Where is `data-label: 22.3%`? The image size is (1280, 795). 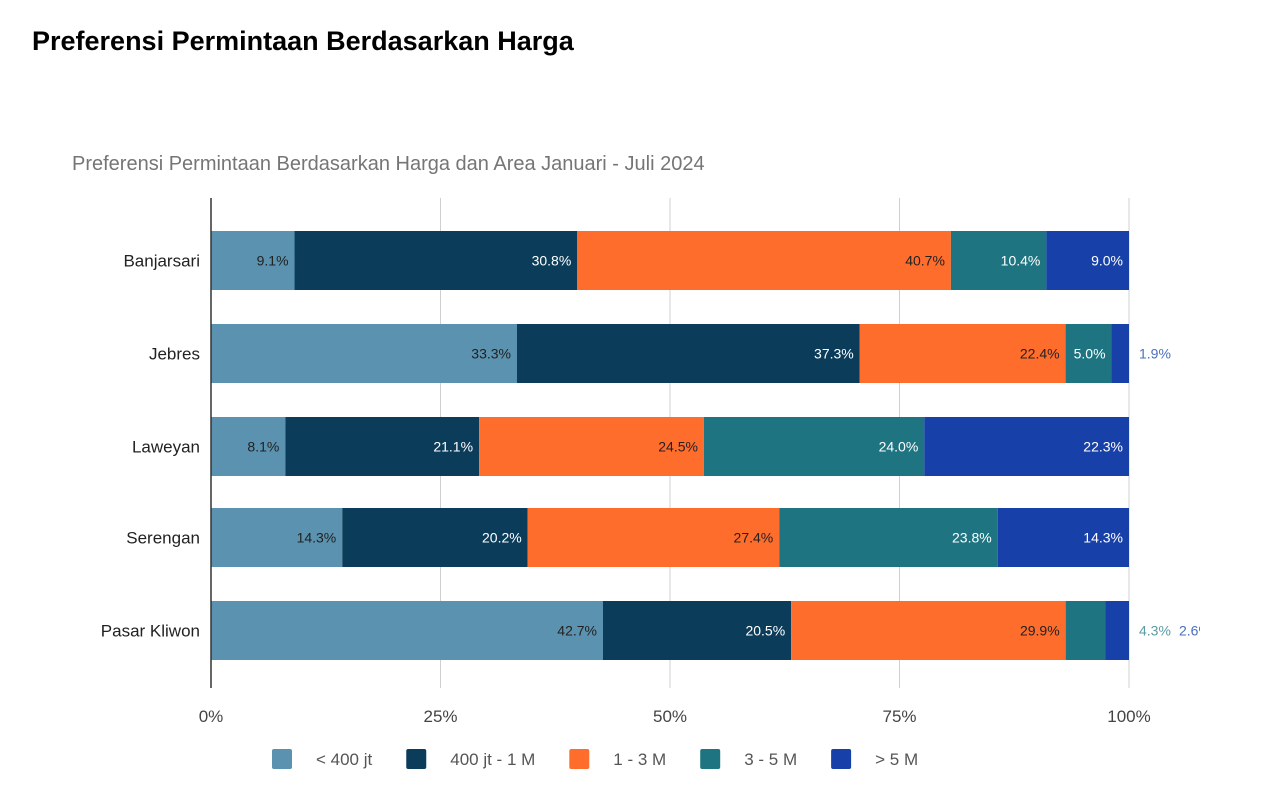 data-label: 22.3% is located at coordinates (1103, 447).